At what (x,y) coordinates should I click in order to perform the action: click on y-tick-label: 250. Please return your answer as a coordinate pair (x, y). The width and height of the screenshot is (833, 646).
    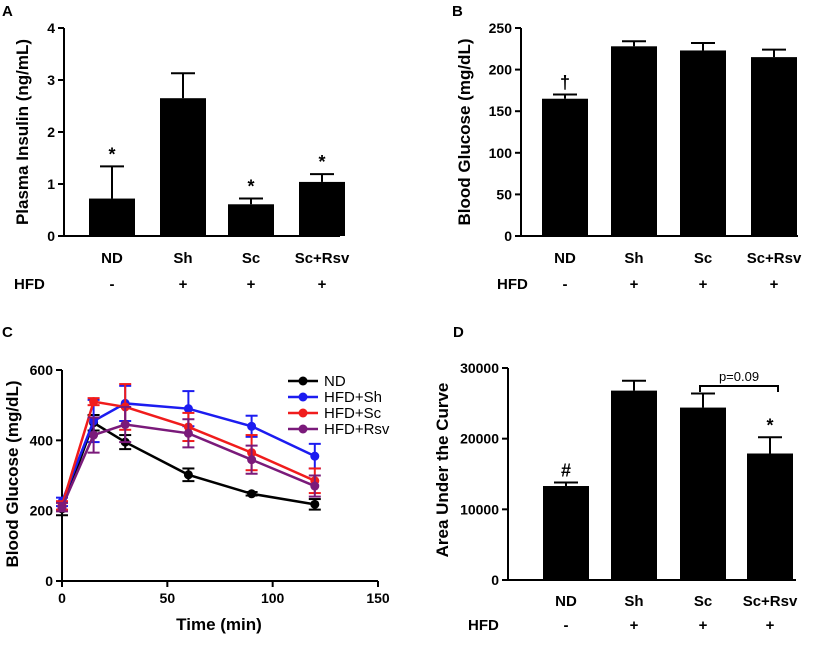
    Looking at the image, I should click on (501, 28).